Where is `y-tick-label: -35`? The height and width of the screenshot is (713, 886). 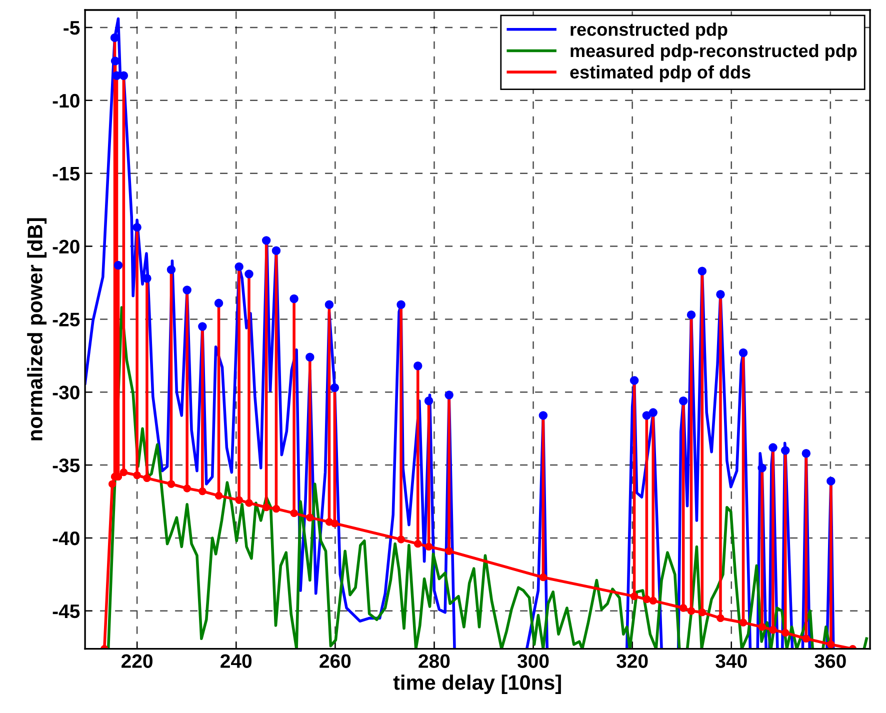 y-tick-label: -35 is located at coordinates (66, 465).